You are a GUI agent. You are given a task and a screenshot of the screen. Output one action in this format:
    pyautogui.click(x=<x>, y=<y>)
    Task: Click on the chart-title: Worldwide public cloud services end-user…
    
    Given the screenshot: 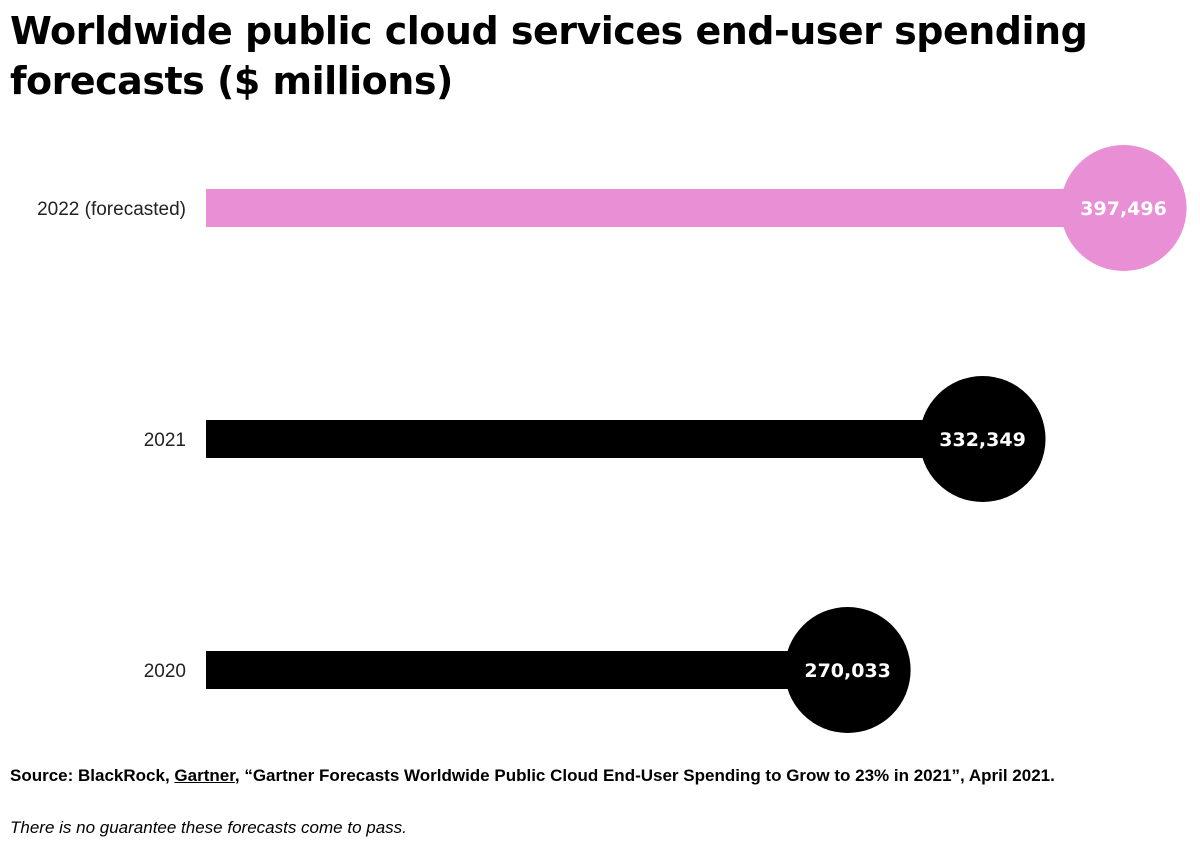 What is the action you would take?
    pyautogui.click(x=549, y=56)
    